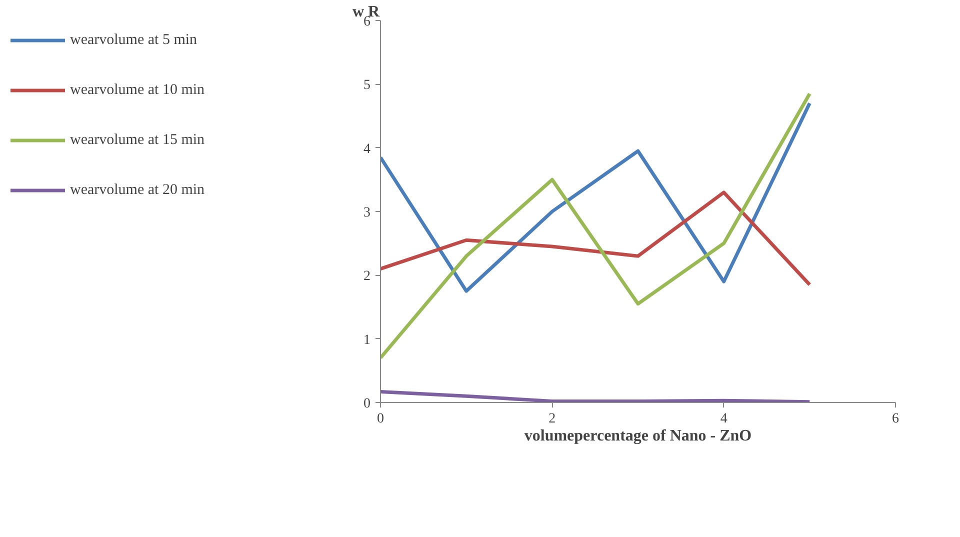  What do you see at coordinates (367, 149) in the screenshot?
I see `y-tick-label: 4` at bounding box center [367, 149].